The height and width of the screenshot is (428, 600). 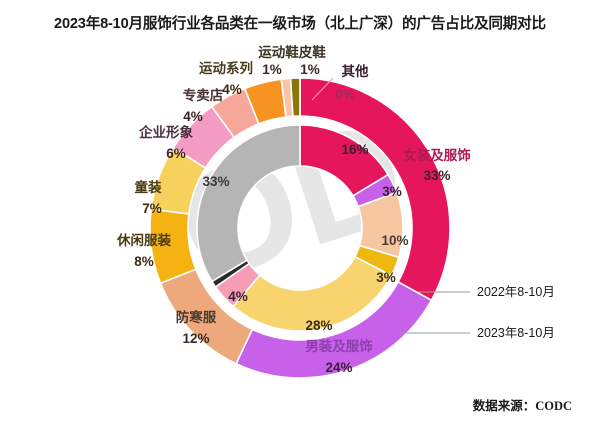 What do you see at coordinates (355, 71) in the screenshot?
I see `label-other-name: 其他` at bounding box center [355, 71].